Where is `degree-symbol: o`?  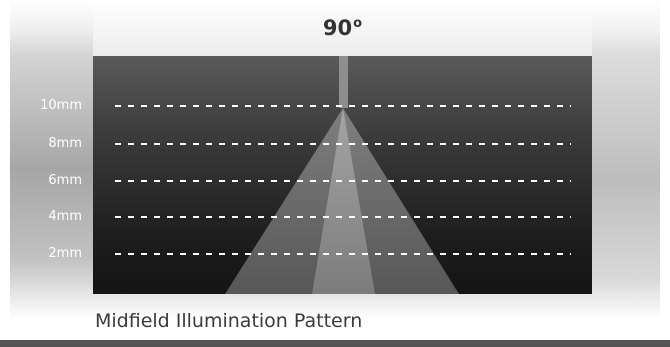 degree-symbol: o is located at coordinates (358, 23).